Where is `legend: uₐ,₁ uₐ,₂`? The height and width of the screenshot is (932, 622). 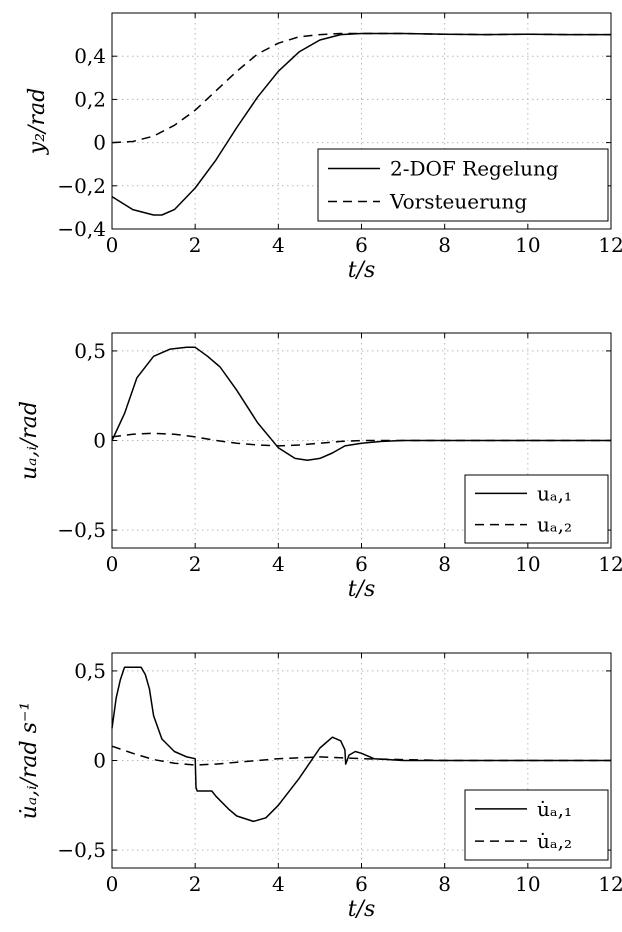 legend: uₐ,₁ uₐ,₂ is located at coordinates (536, 509).